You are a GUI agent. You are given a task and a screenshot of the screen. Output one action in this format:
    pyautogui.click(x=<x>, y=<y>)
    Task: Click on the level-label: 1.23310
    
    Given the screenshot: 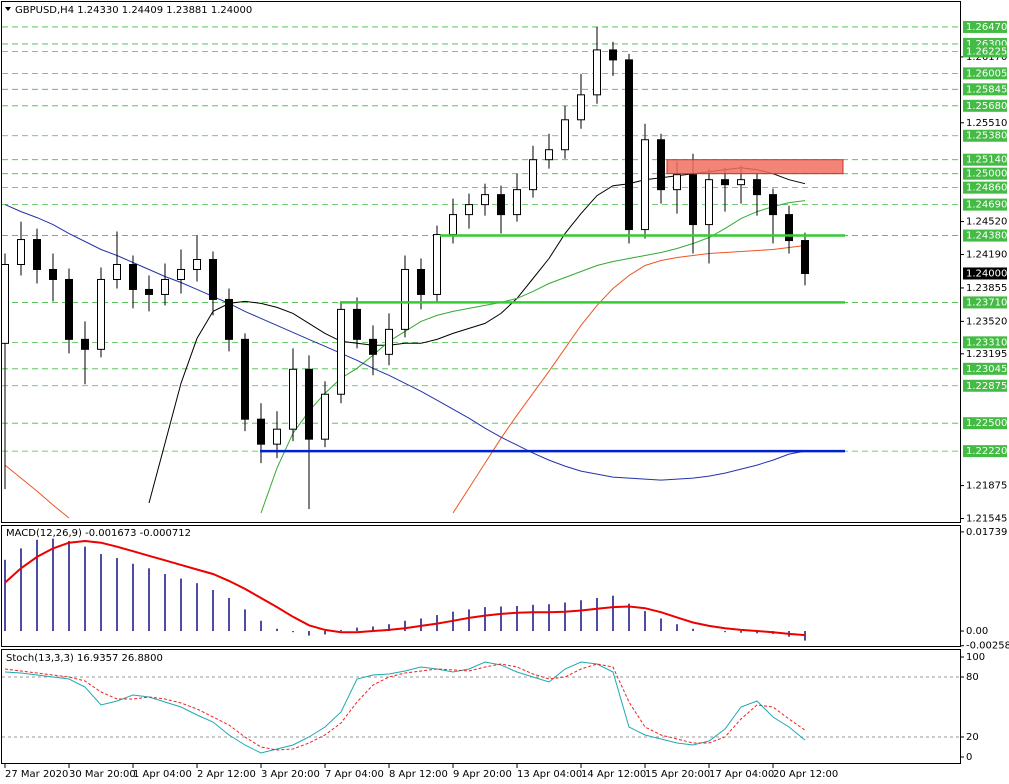 What is the action you would take?
    pyautogui.click(x=986, y=342)
    